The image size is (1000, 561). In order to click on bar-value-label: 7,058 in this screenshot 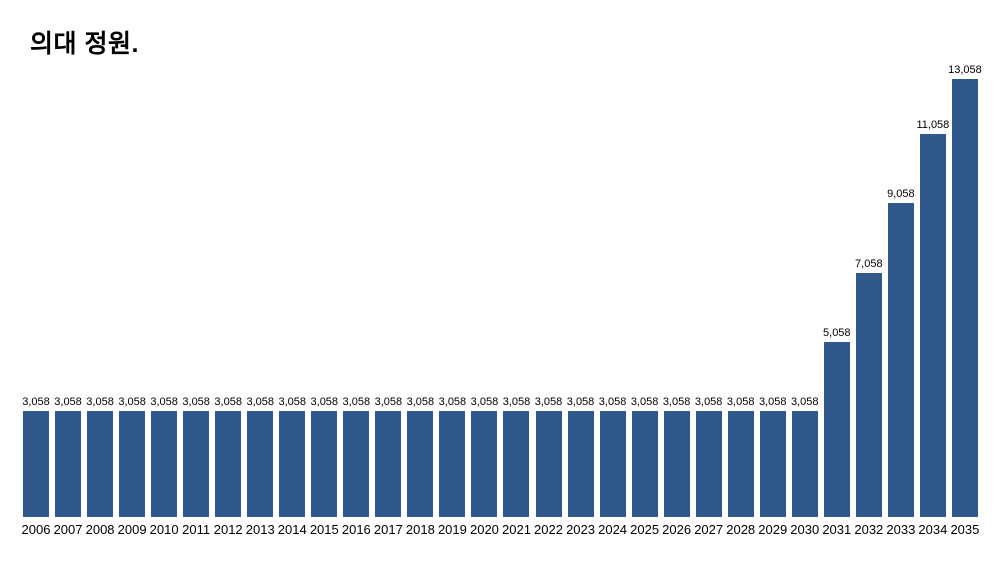, I will do `click(869, 263)`.